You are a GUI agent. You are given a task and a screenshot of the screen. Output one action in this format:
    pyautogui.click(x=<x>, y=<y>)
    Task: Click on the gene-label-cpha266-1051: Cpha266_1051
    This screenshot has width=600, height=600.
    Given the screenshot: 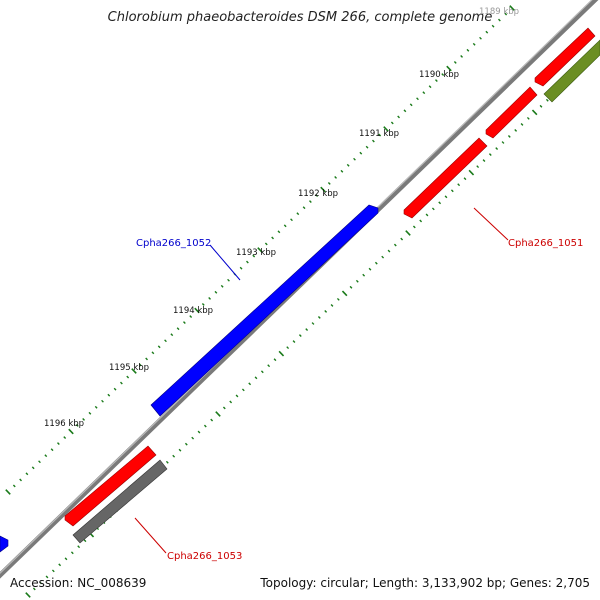 What is the action you would take?
    pyautogui.click(x=545, y=243)
    